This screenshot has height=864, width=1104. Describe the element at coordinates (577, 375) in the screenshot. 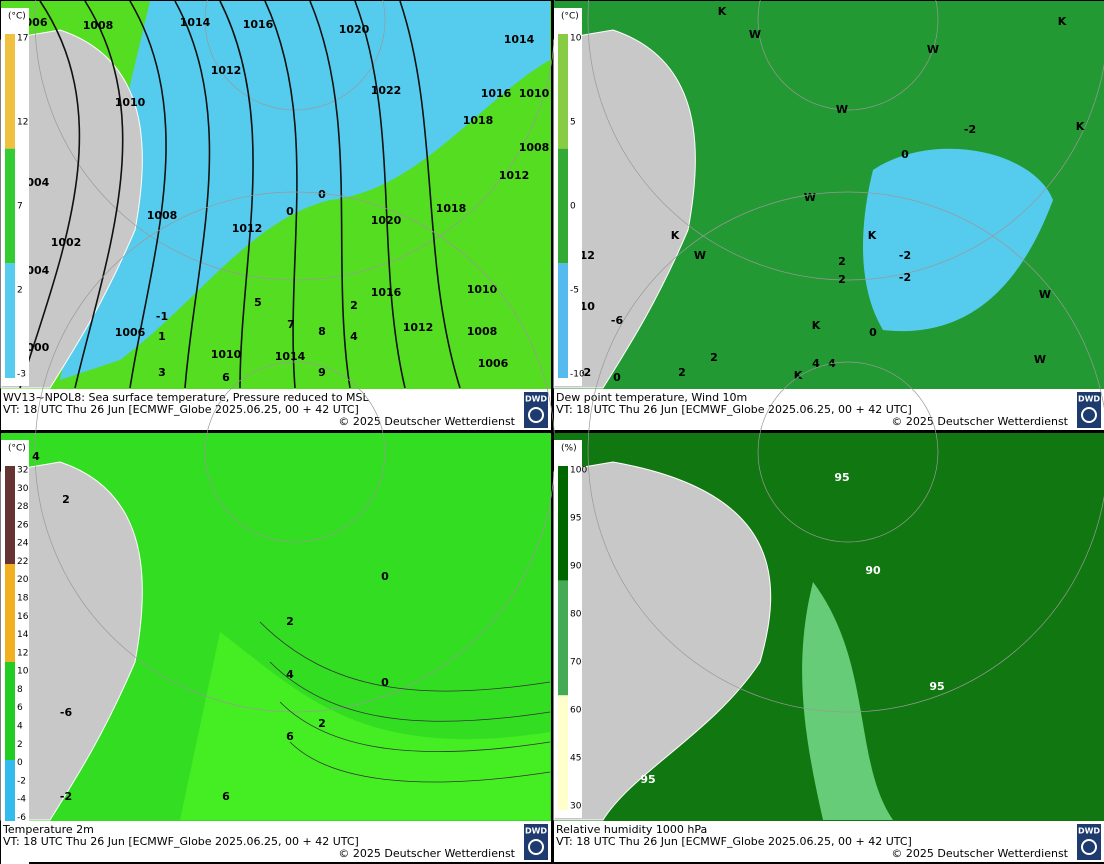

I see `legend-label: -10` at that location.